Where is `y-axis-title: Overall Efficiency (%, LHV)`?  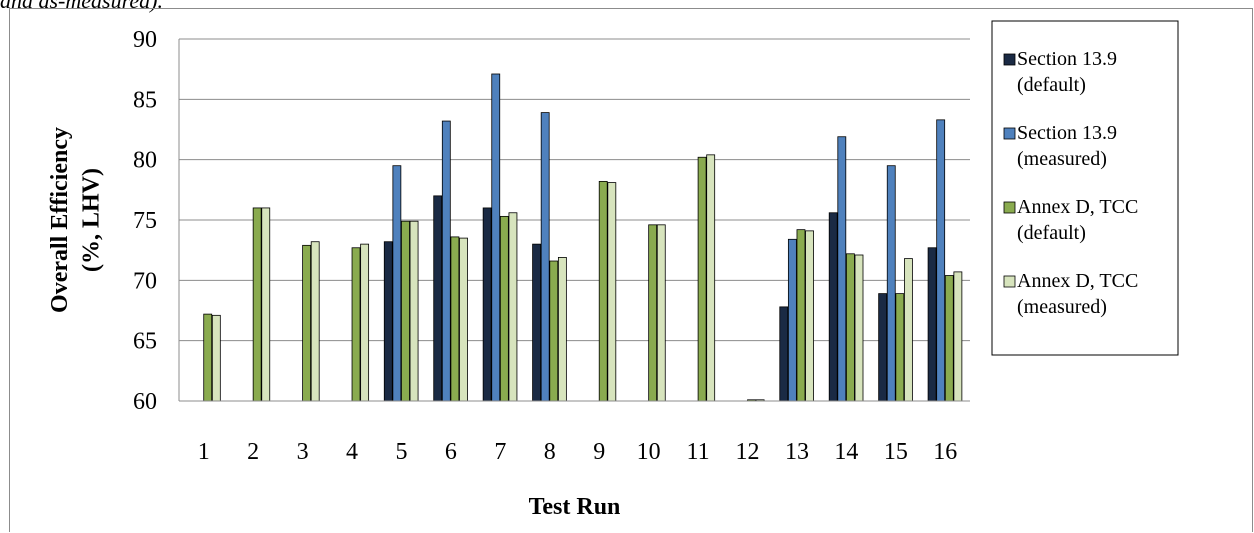
y-axis-title: Overall Efficiency (%, LHV) is located at coordinates (75, 220).